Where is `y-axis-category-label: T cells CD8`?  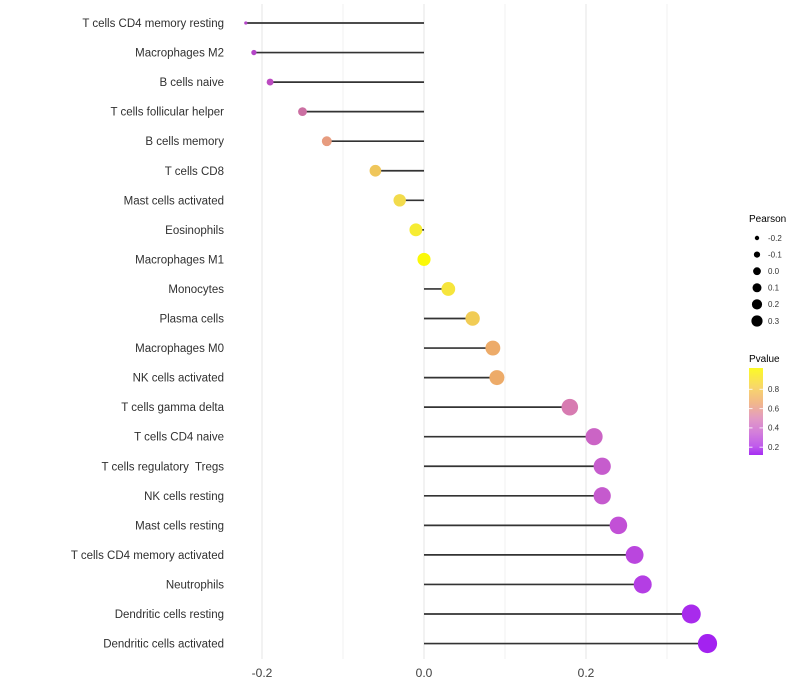 y-axis-category-label: T cells CD8 is located at coordinates (194, 172).